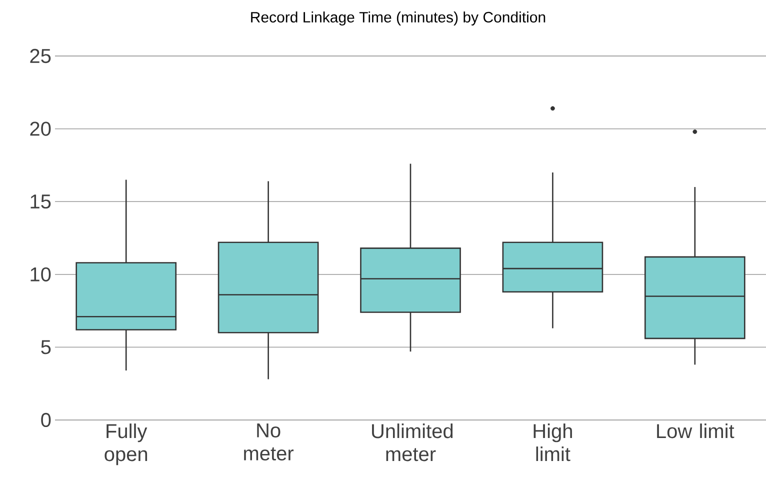  Describe the element at coordinates (40, 201) in the screenshot. I see `y-tick-label: 15` at that location.